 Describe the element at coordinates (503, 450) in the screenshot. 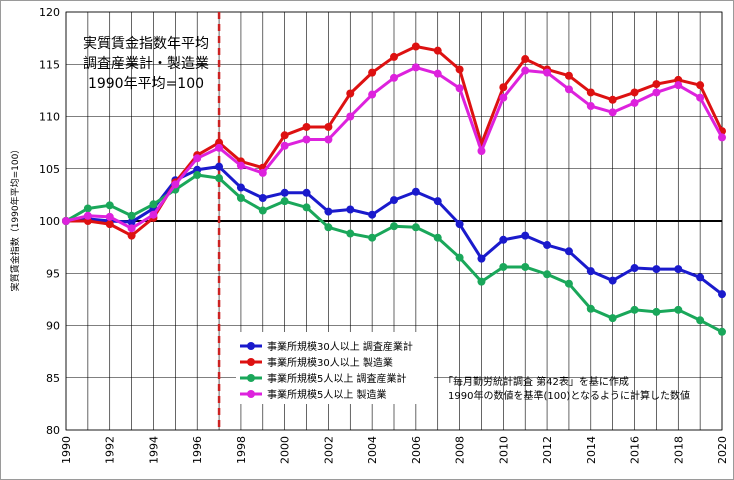

I see `x-tick-label: 2010` at that location.